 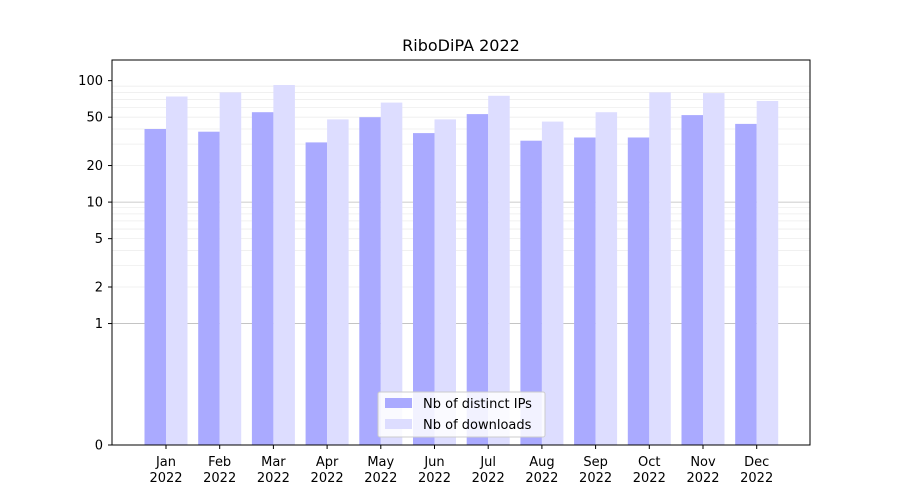 What do you see at coordinates (461, 45) in the screenshot?
I see `chart-title: RiboDiPA 2022` at bounding box center [461, 45].